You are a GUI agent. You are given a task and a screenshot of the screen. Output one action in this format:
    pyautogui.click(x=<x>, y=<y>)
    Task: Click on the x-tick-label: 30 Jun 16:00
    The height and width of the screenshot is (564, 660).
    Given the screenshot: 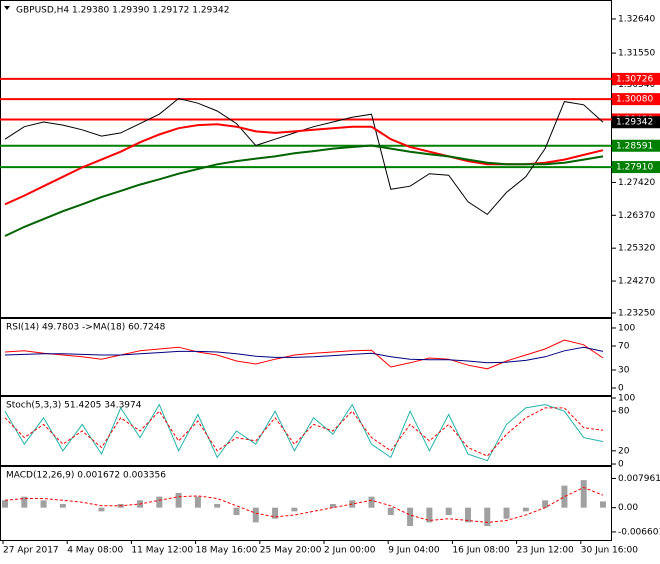 What is the action you would take?
    pyautogui.click(x=609, y=551)
    